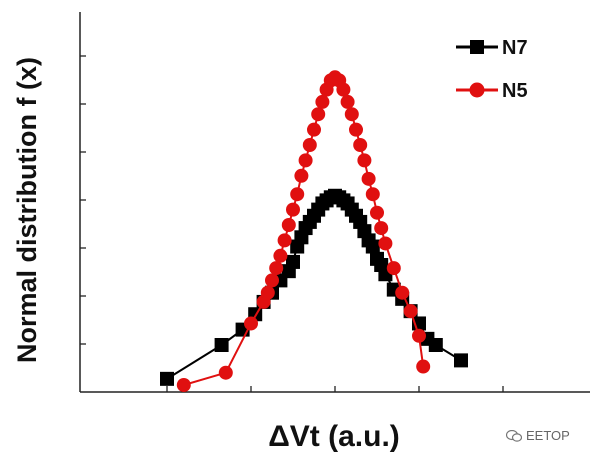  I want to click on x-ticks, so click(335, 389).